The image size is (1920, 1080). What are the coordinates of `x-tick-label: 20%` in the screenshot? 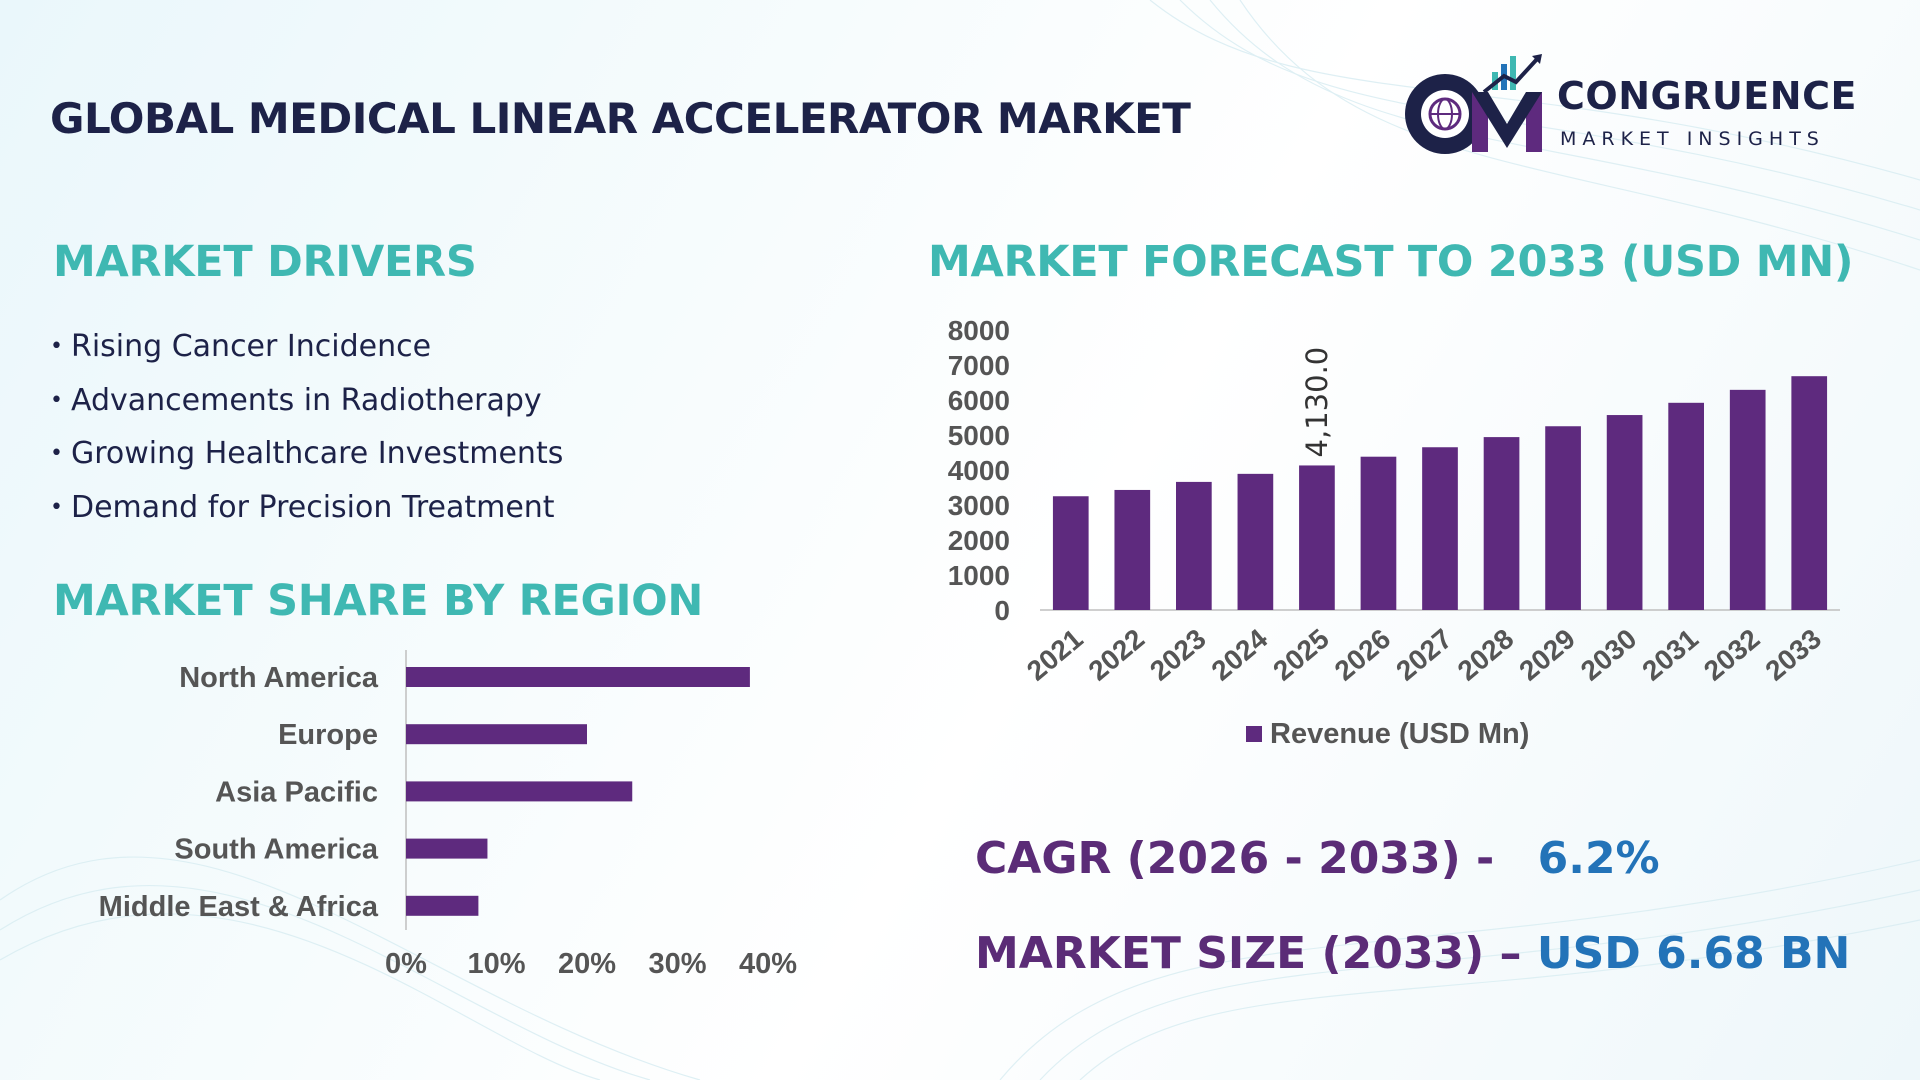 It's located at (587, 964).